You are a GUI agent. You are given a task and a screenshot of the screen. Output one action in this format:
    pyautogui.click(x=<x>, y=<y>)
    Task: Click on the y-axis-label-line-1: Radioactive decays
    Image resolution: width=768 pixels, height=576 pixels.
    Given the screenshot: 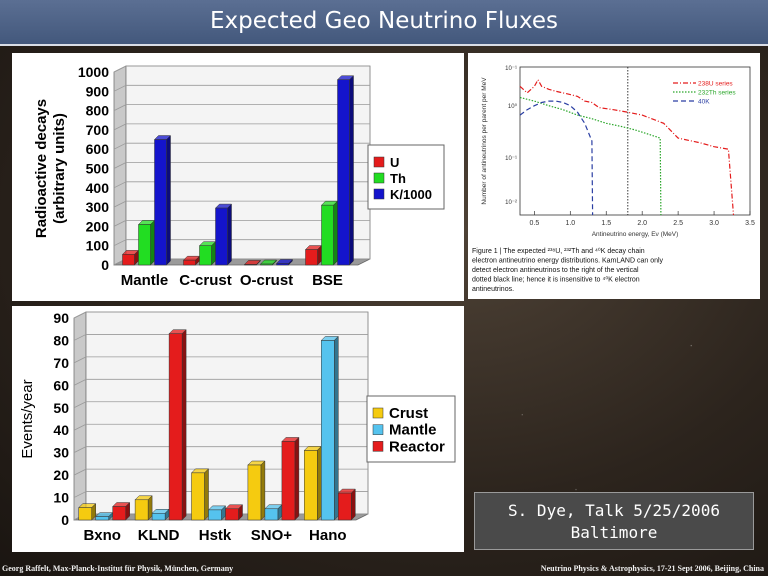 What is the action you would take?
    pyautogui.click(x=41, y=168)
    